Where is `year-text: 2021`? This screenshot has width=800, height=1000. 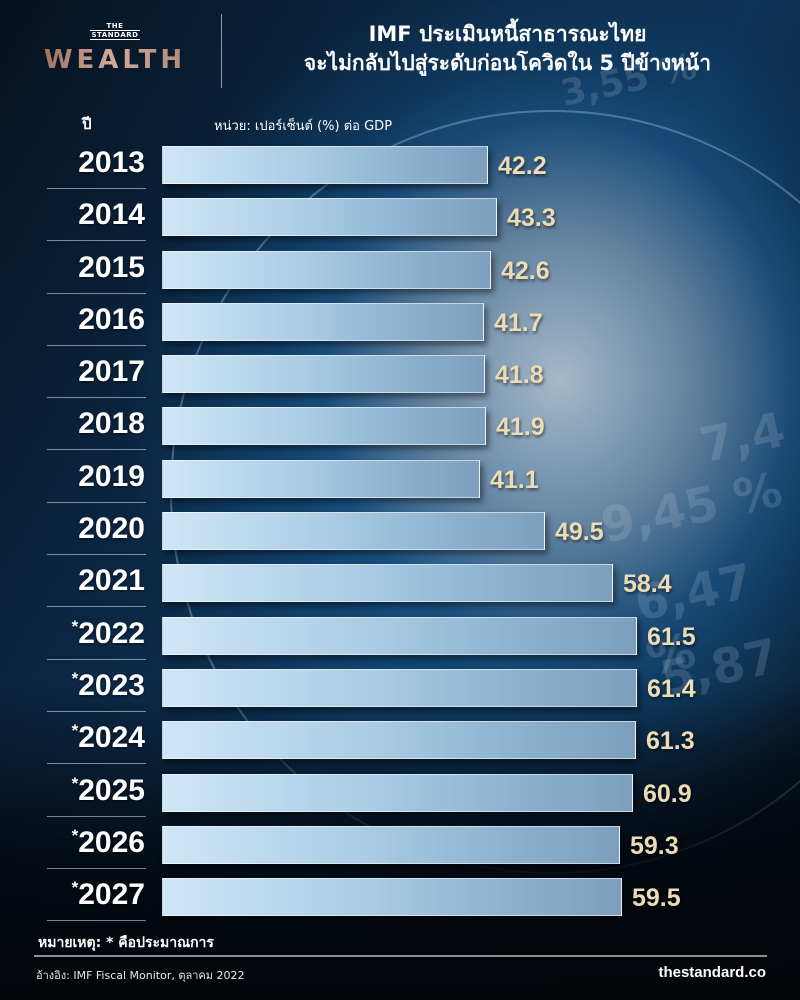 year-text: 2021 is located at coordinates (111, 581).